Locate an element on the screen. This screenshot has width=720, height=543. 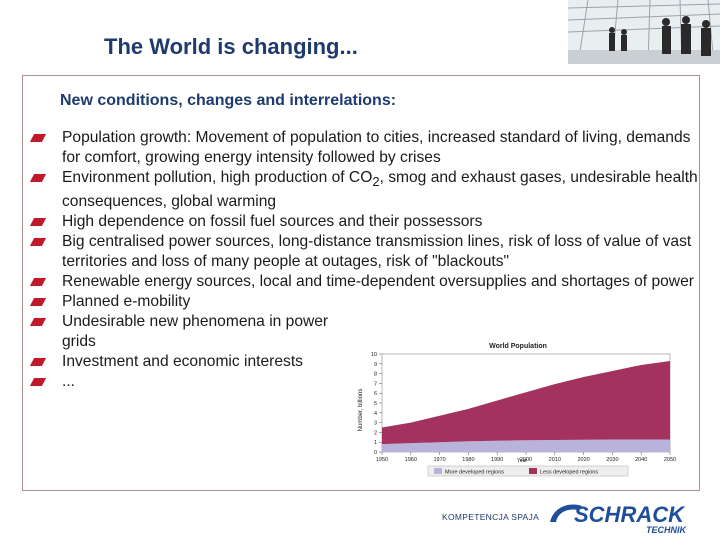
chart-y-tick-label: 6 is located at coordinates (375, 394).